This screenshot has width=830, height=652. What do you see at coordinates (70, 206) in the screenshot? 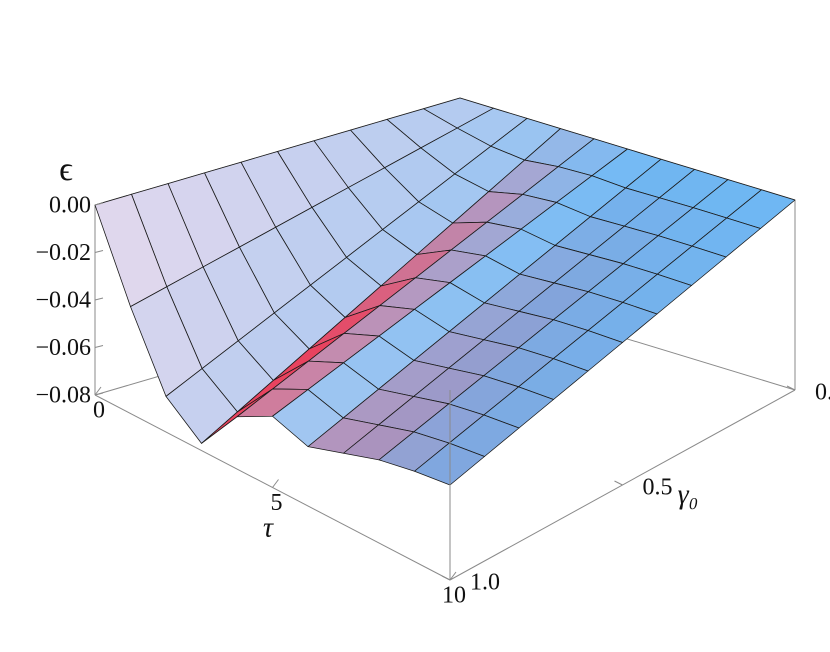
I see `z-tick-label: 0.00` at bounding box center [70, 206].